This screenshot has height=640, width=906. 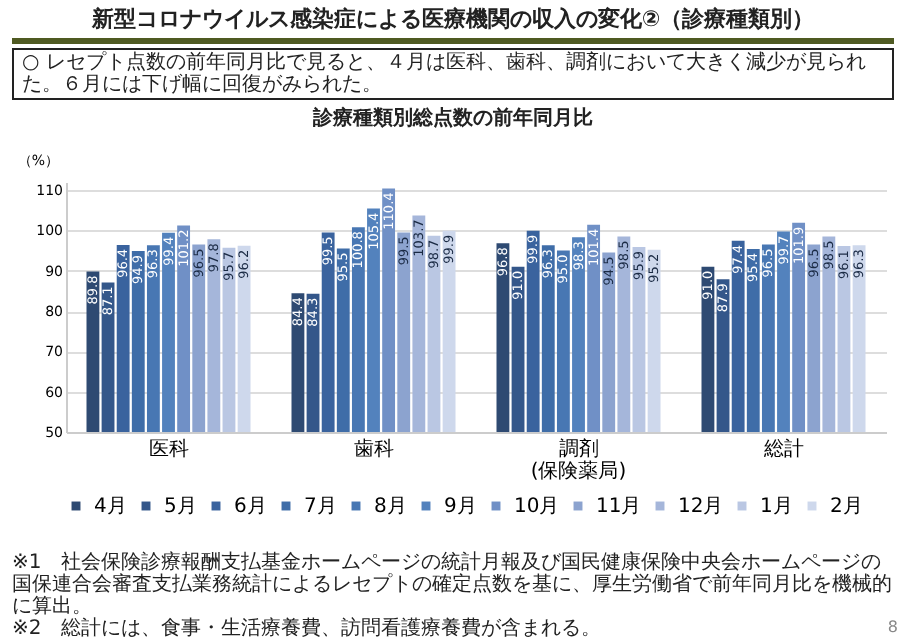 What do you see at coordinates (892, 627) in the screenshot?
I see `text: 8` at bounding box center [892, 627].